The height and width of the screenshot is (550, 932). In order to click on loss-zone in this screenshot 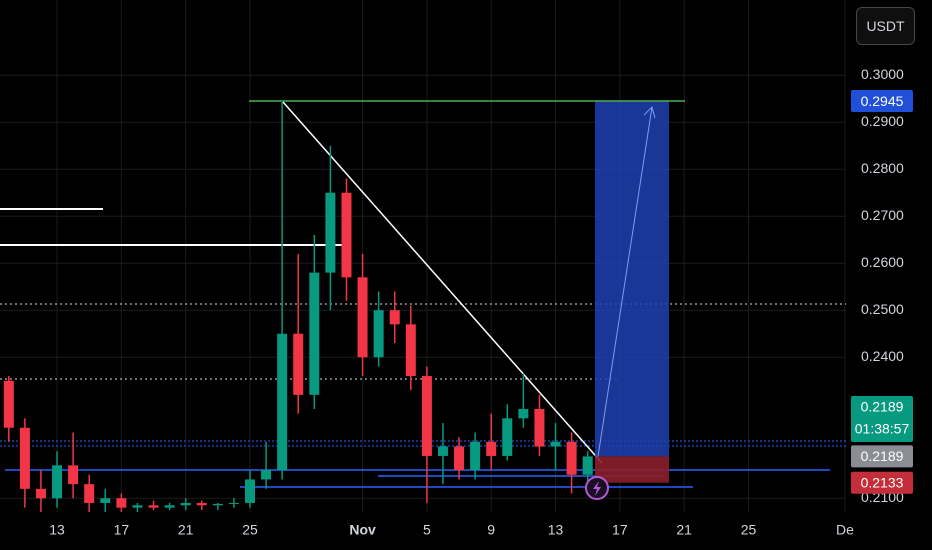, I will do `click(632, 469)`.